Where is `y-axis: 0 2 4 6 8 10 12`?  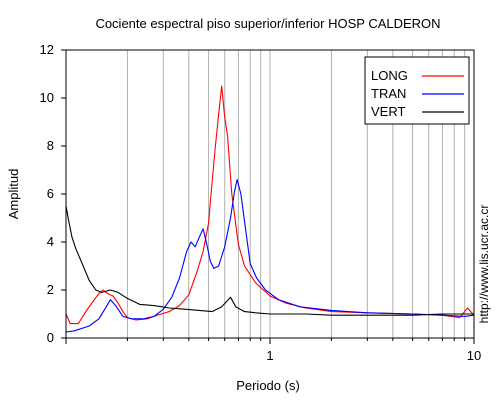 y-axis: 0 2 4 6 8 10 12 is located at coordinates (53, 193).